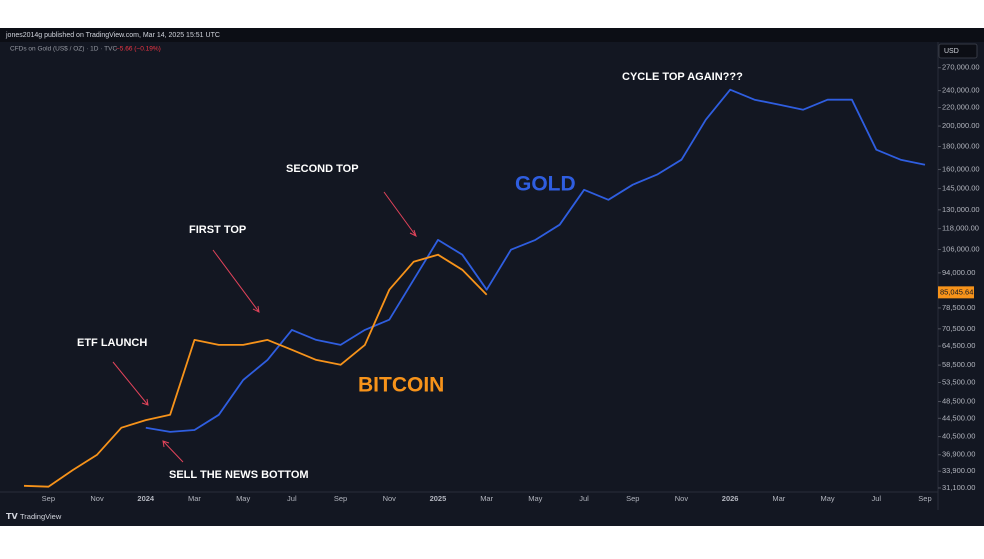 The height and width of the screenshot is (559, 984). What do you see at coordinates (961, 188) in the screenshot?
I see `y-tick-label: 145,000.00` at bounding box center [961, 188].